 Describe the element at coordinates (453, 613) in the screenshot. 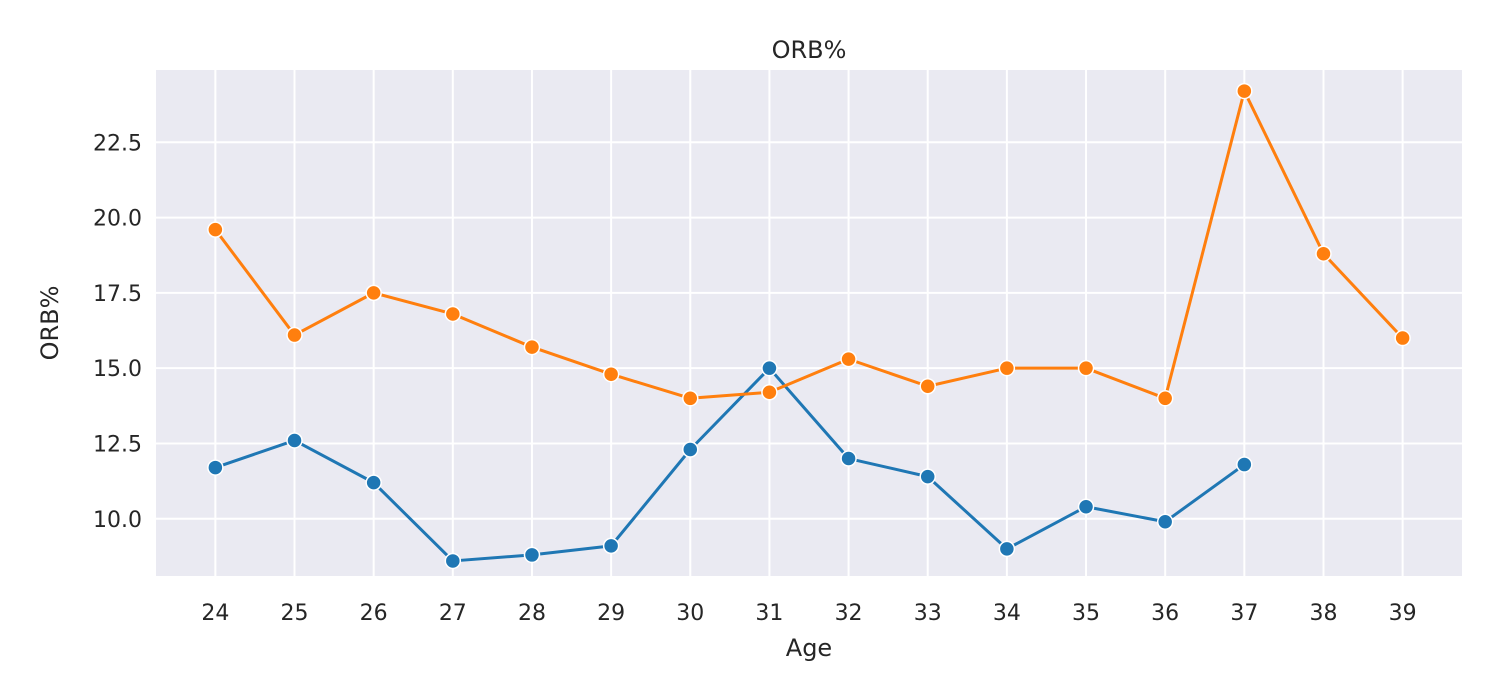

I see `x-tick-label: 27` at that location.